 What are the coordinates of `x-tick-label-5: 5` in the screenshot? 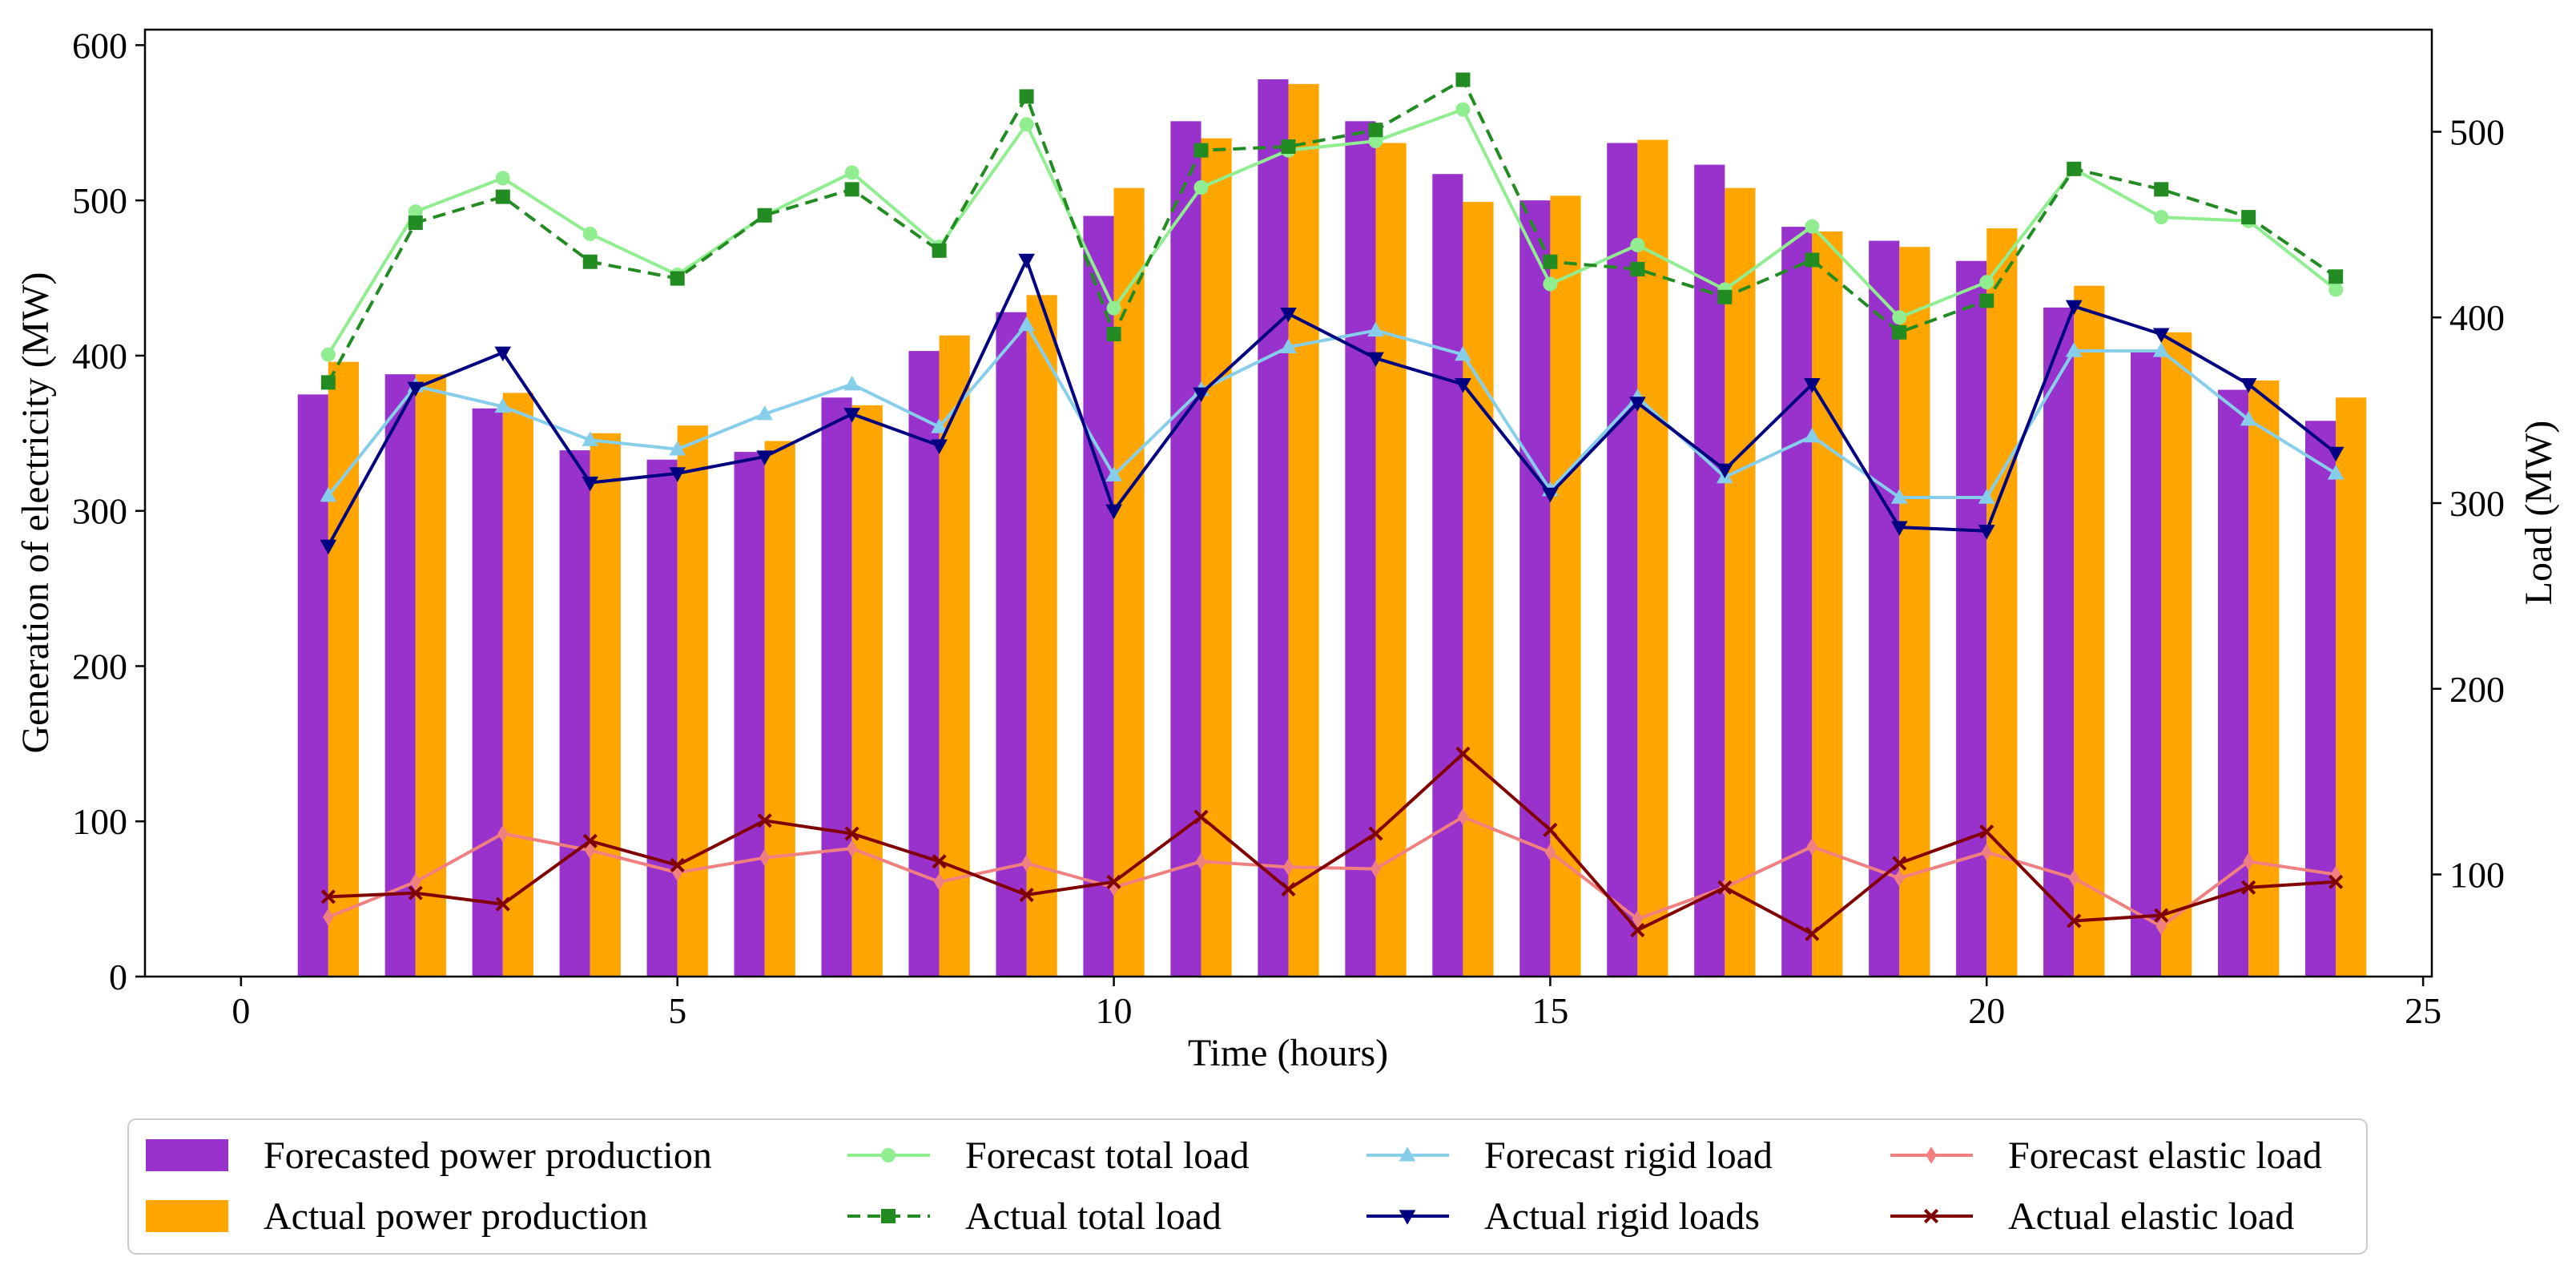 It's located at (677, 1010).